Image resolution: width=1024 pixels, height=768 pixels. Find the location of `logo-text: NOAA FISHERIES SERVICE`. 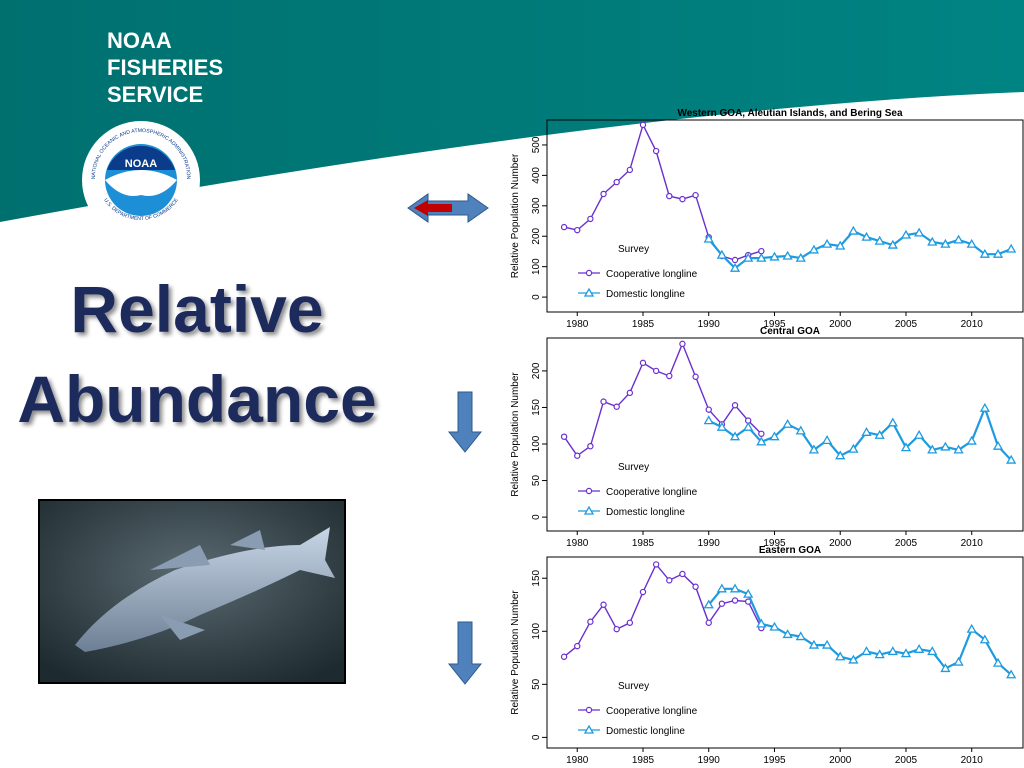

logo-text: NOAA FISHERIES SERVICE is located at coordinates (165, 67).